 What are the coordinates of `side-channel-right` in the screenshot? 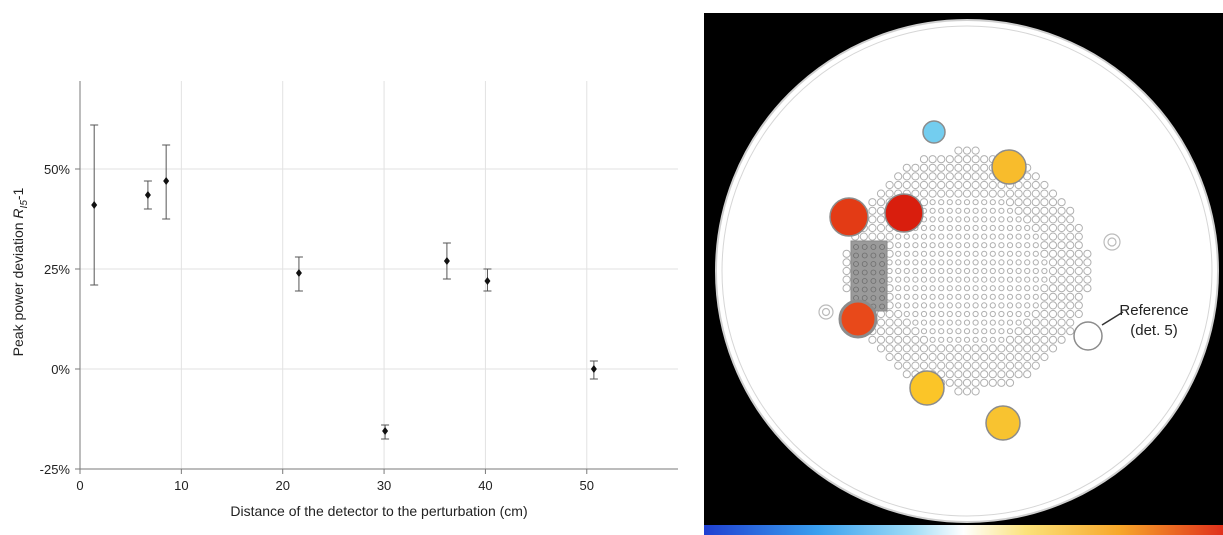 It's located at (1112, 242).